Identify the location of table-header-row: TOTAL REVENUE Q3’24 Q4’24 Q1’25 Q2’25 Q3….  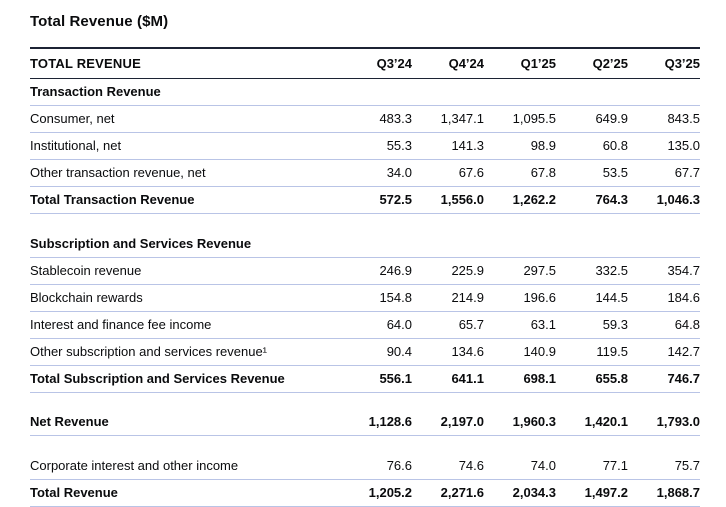
(365, 63).